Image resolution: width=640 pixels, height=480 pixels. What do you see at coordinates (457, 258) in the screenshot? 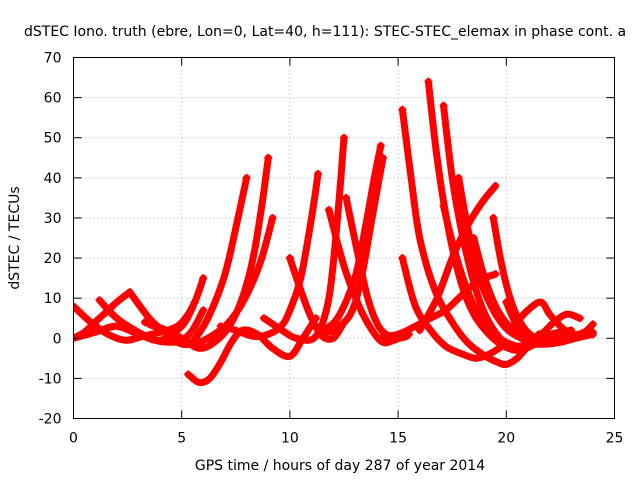
I see `series-27-line` at bounding box center [457, 258].